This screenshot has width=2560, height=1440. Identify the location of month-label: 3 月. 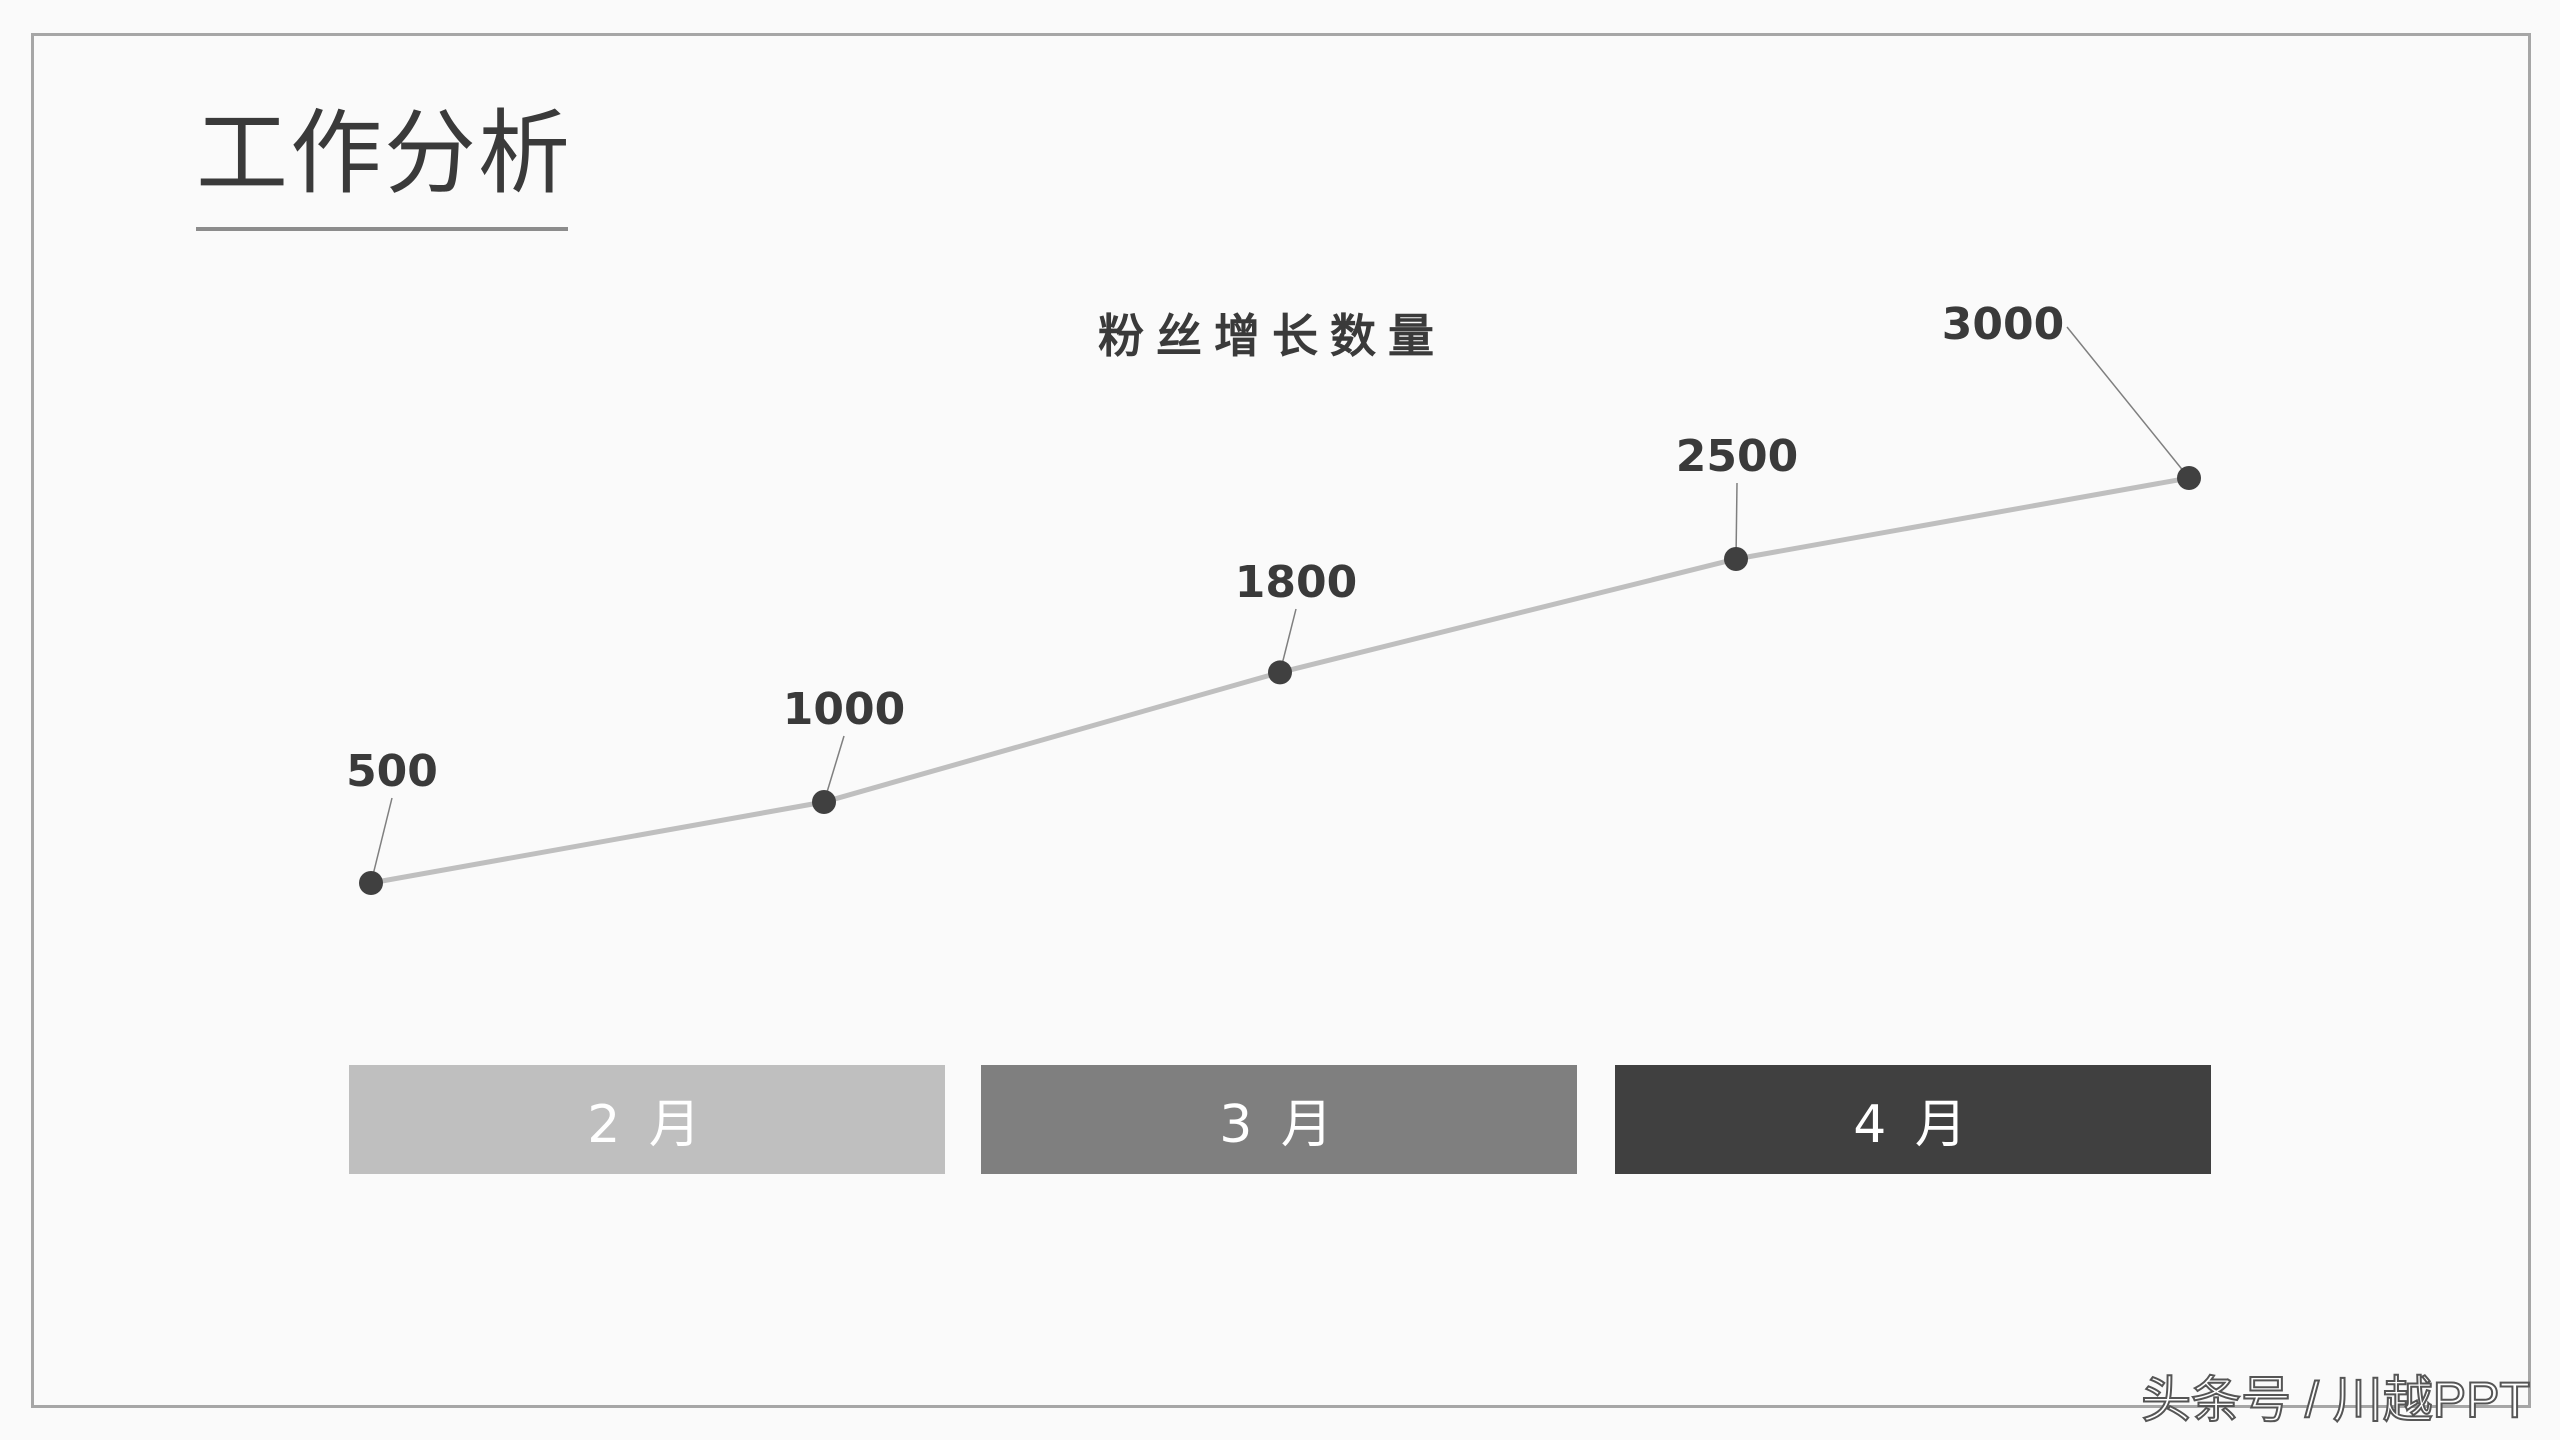
(1279, 1125).